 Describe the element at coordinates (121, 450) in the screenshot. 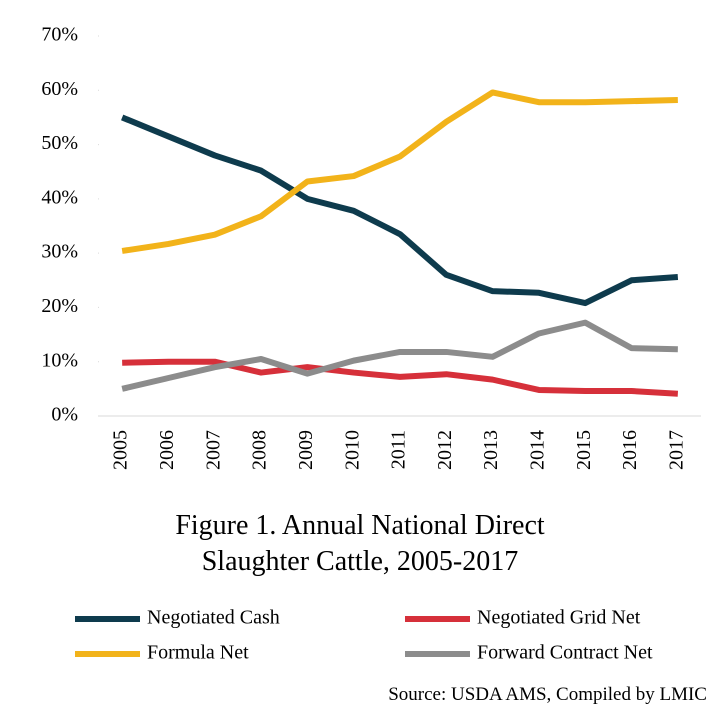

I see `x-tick-label: 2005` at that location.